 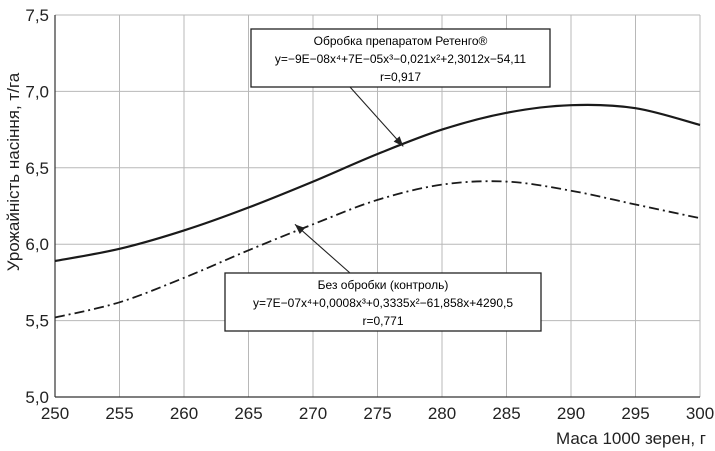 I want to click on x-tick-label: 250, so click(x=55, y=413).